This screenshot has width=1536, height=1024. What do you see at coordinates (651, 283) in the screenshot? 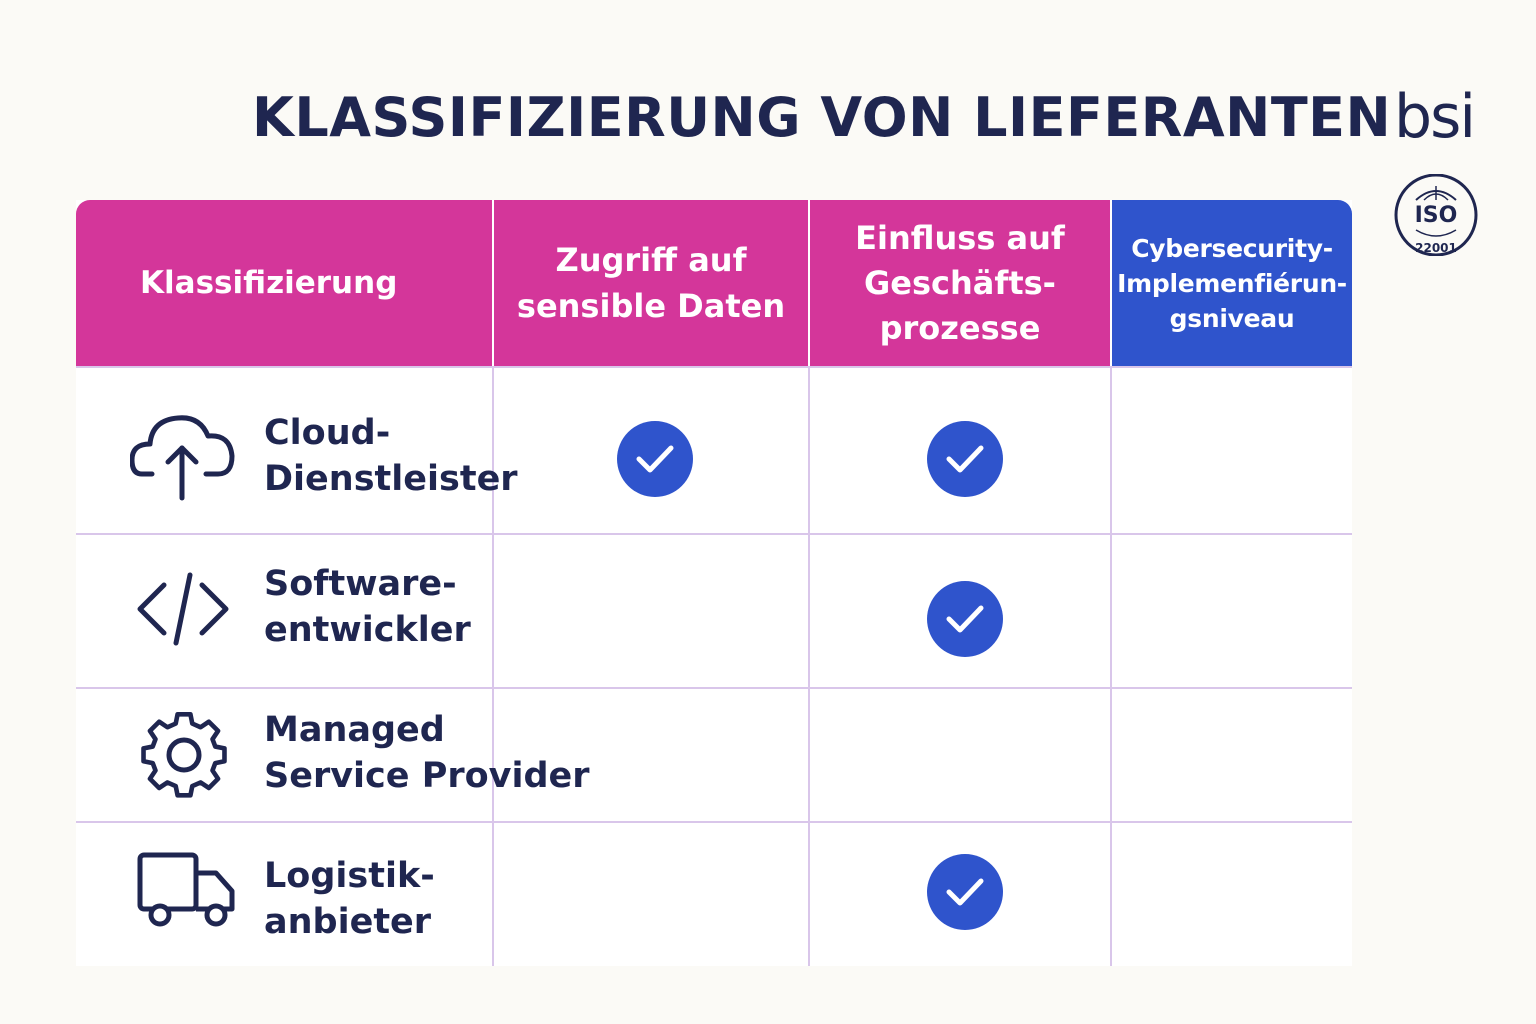
I see `header-sensitive-data-access: Zugriff auf sensible Daten` at bounding box center [651, 283].